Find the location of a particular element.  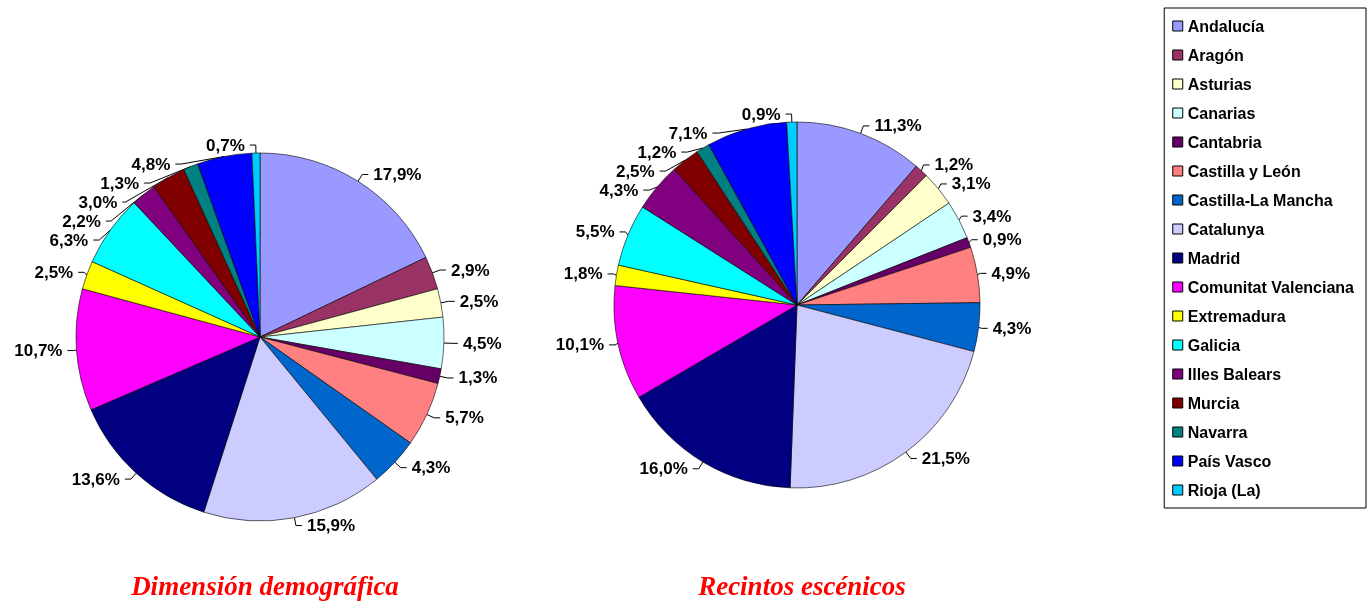

data-label: 11,3% is located at coordinates (898, 126).